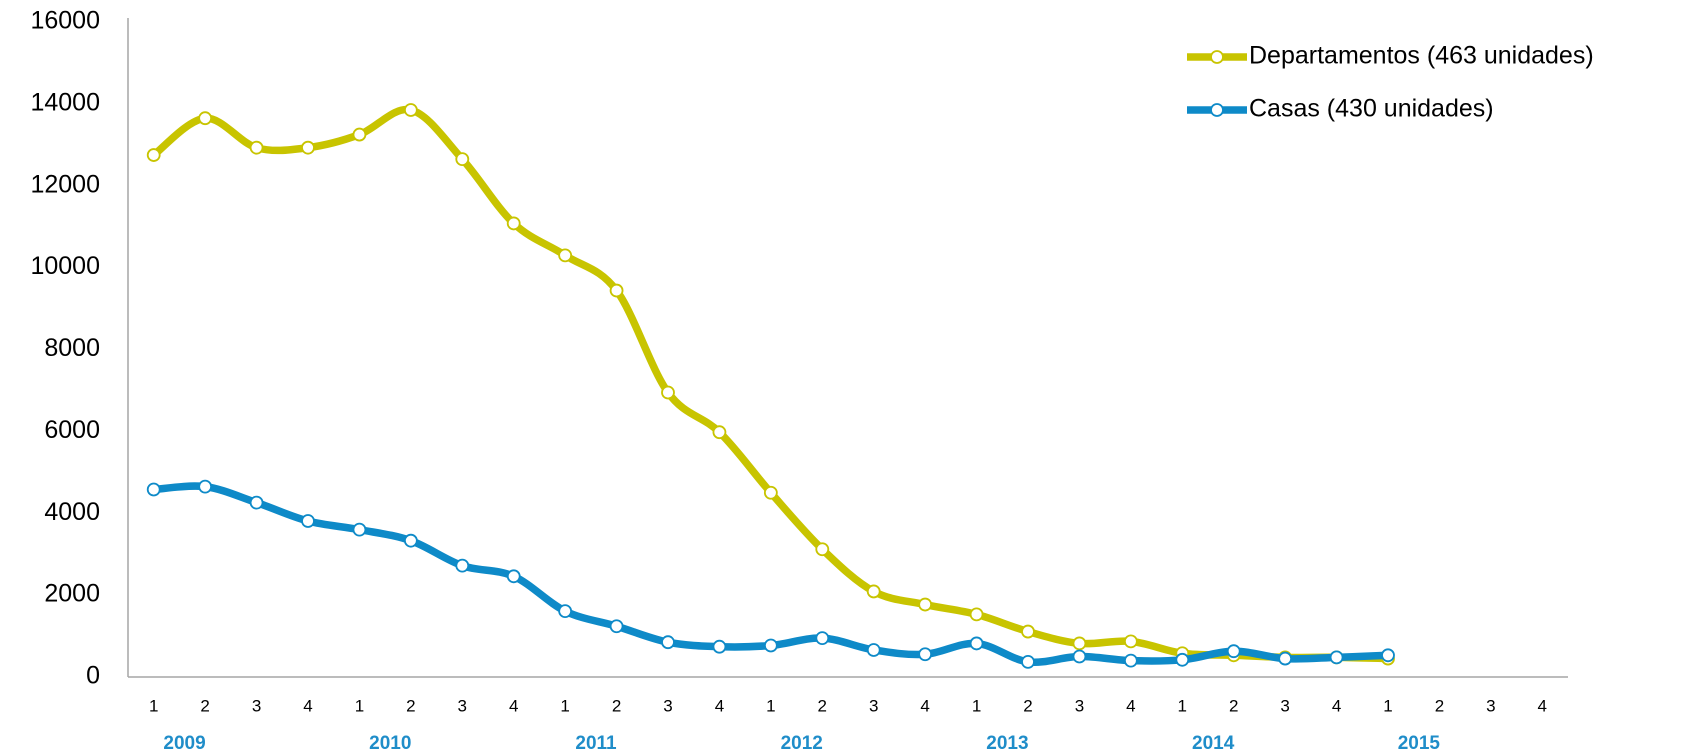  I want to click on x-group-label: 2015, so click(1419, 743).